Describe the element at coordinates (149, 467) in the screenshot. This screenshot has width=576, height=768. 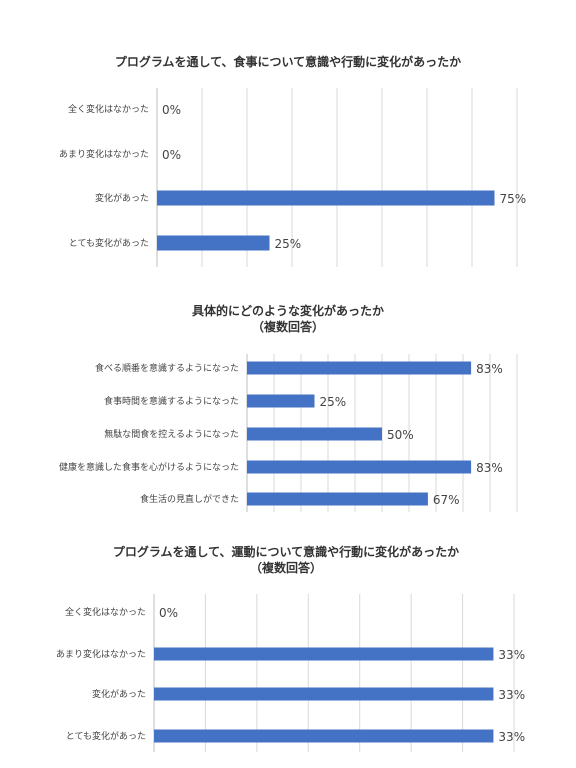
I see `category-label: 健康を意識した食事を心がけるようになった` at that location.